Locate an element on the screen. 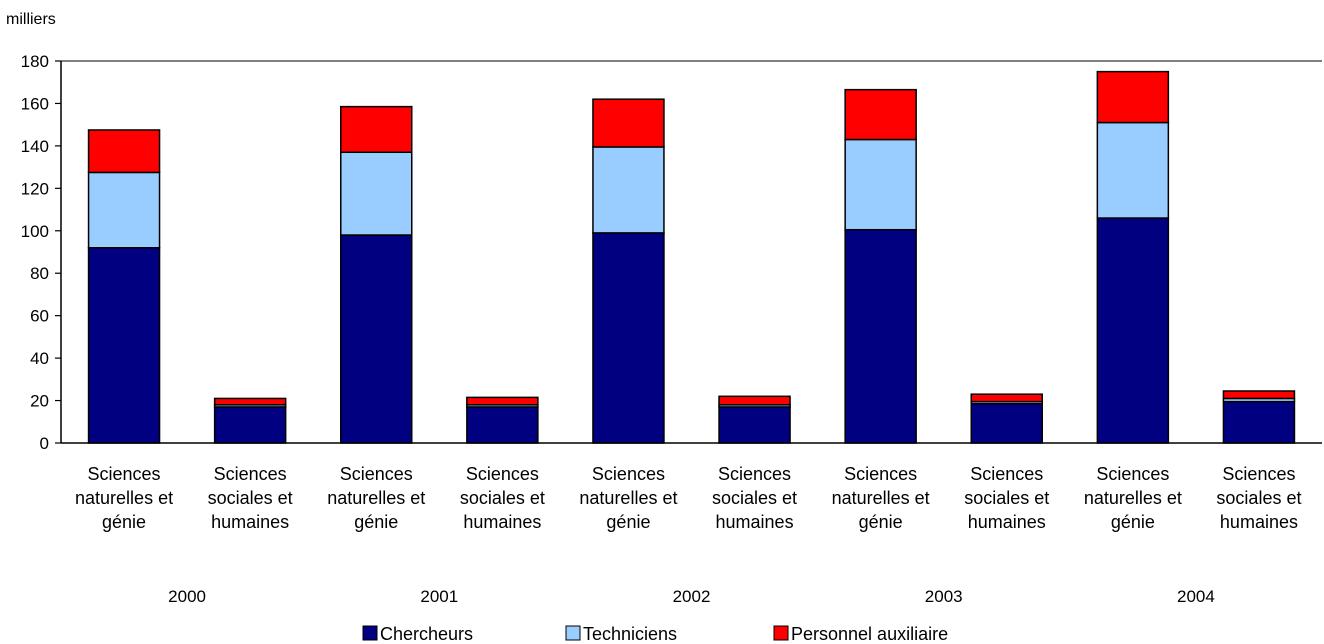 This screenshot has width=1324, height=644. y-tick-label: 140 is located at coordinates (35, 146).